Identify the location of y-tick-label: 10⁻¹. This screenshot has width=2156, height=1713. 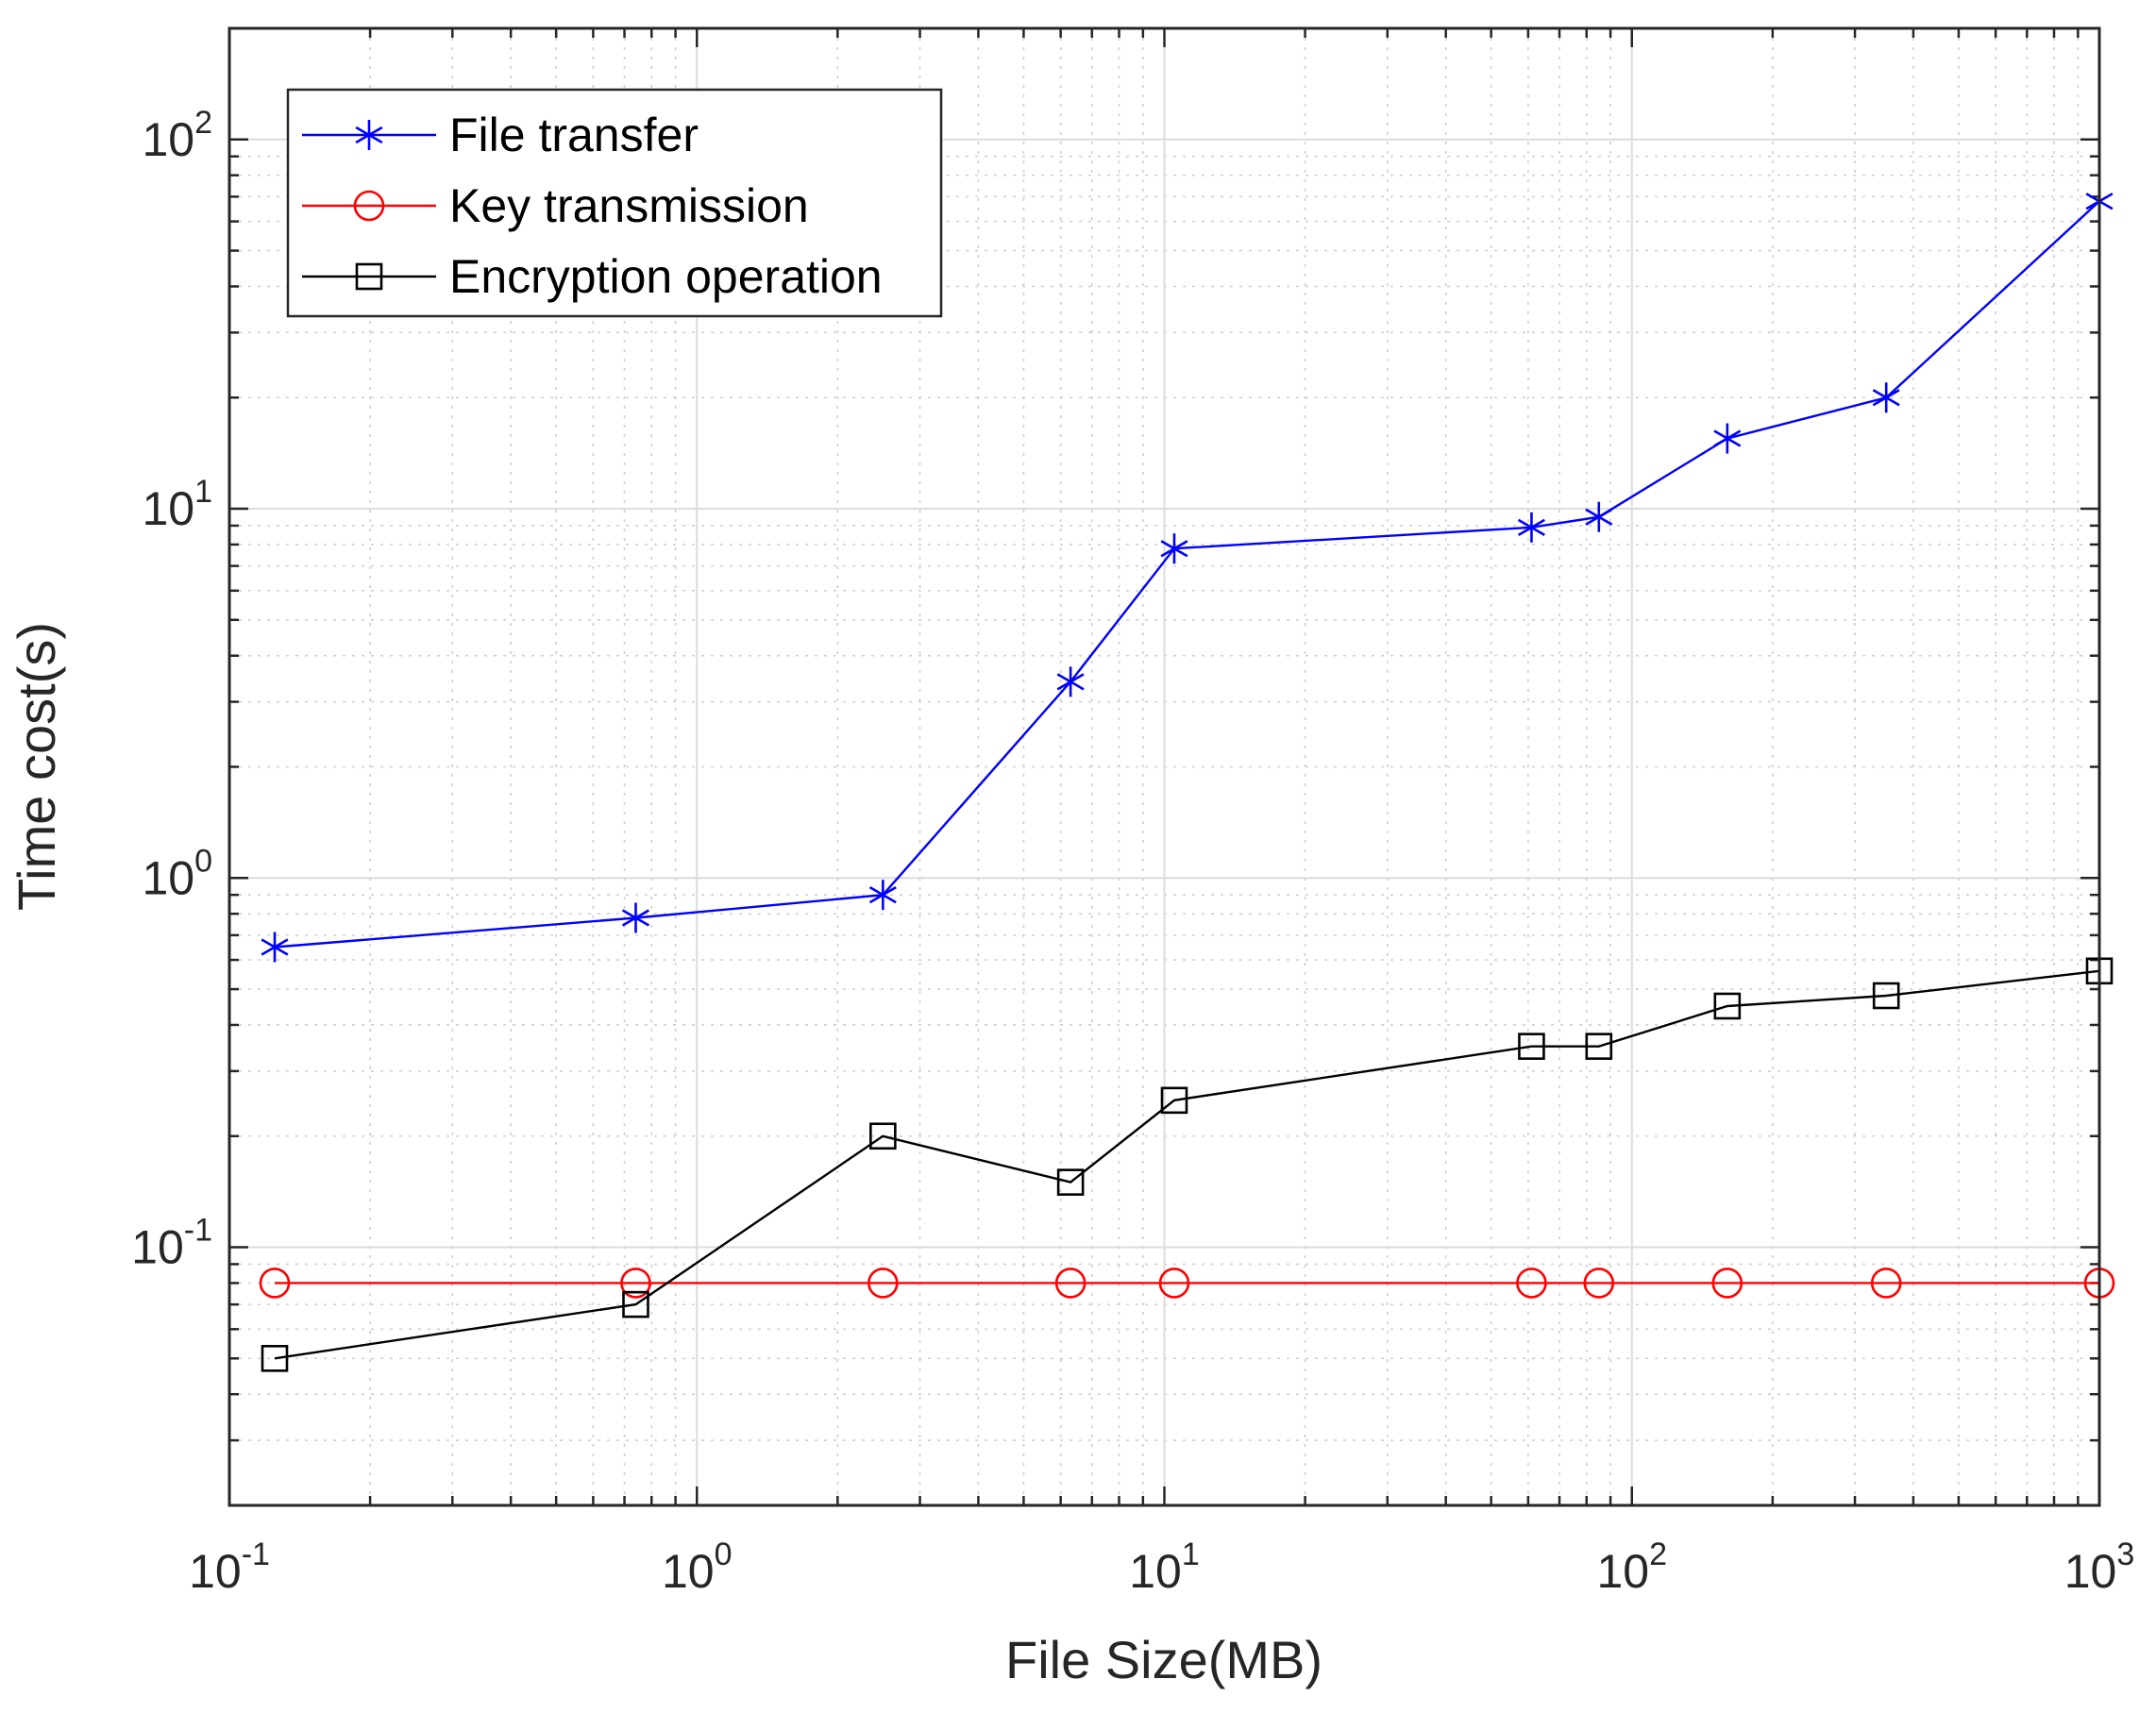
(171, 1243).